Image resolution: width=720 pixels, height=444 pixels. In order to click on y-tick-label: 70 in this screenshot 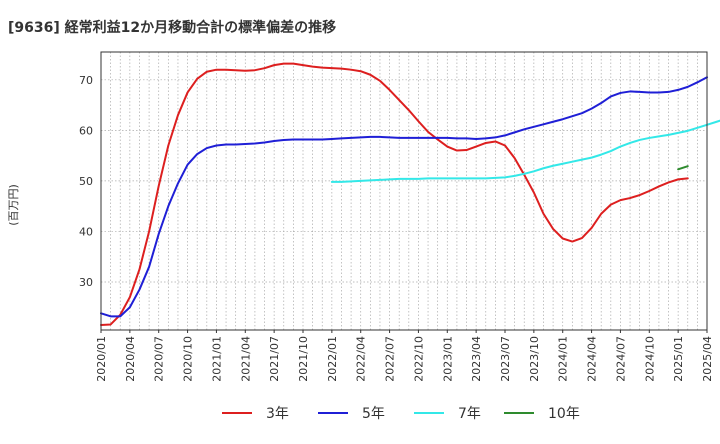, I will do `click(86, 80)`.